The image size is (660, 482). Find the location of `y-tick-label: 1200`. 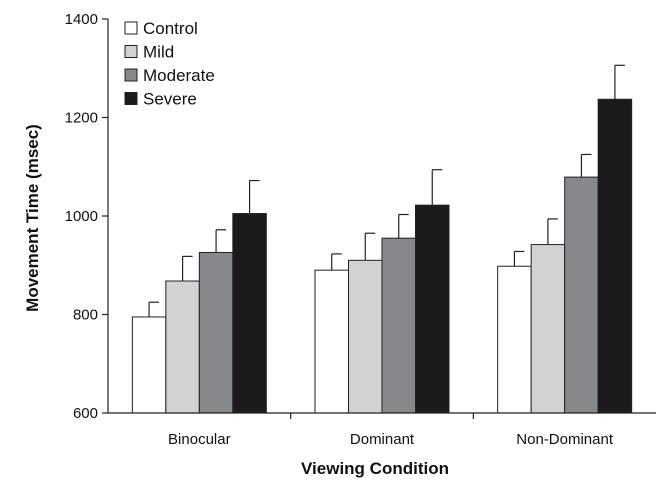

y-tick-label: 1200 is located at coordinates (81, 118).